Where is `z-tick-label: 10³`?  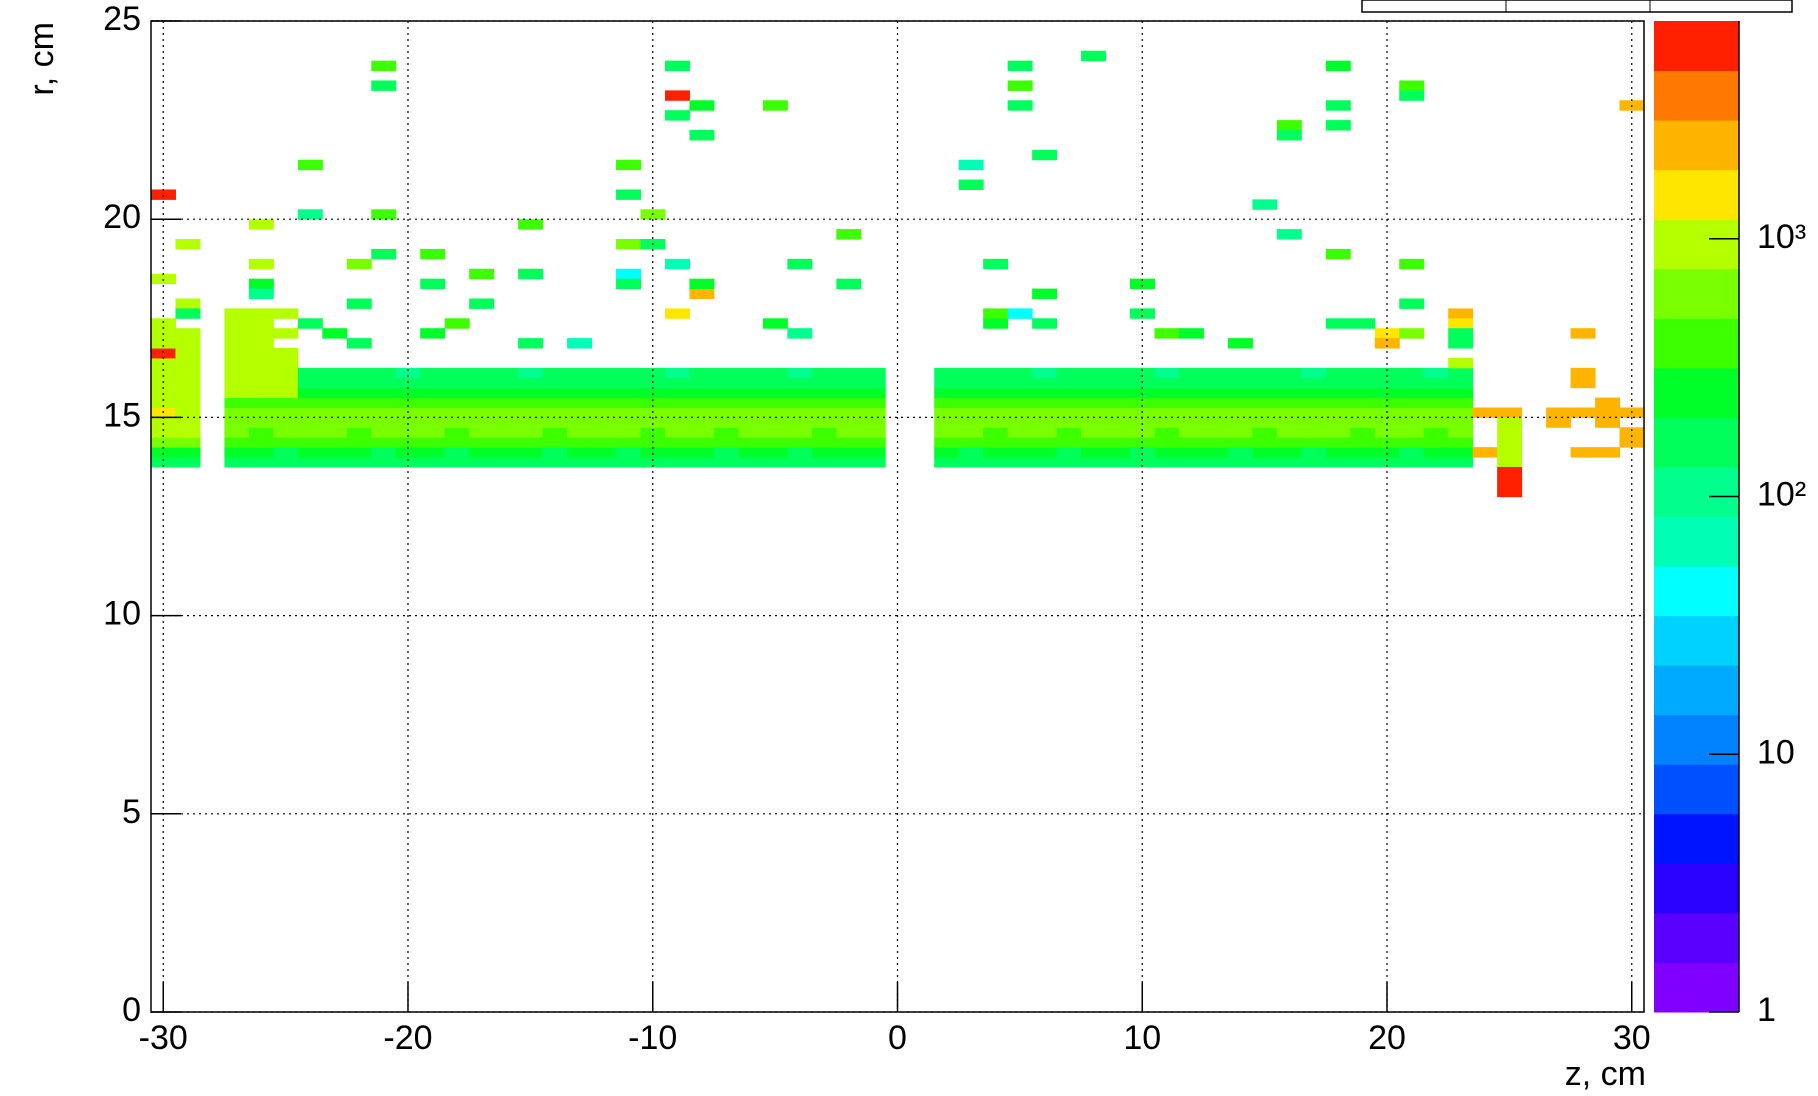 z-tick-label: 10³ is located at coordinates (1781, 237).